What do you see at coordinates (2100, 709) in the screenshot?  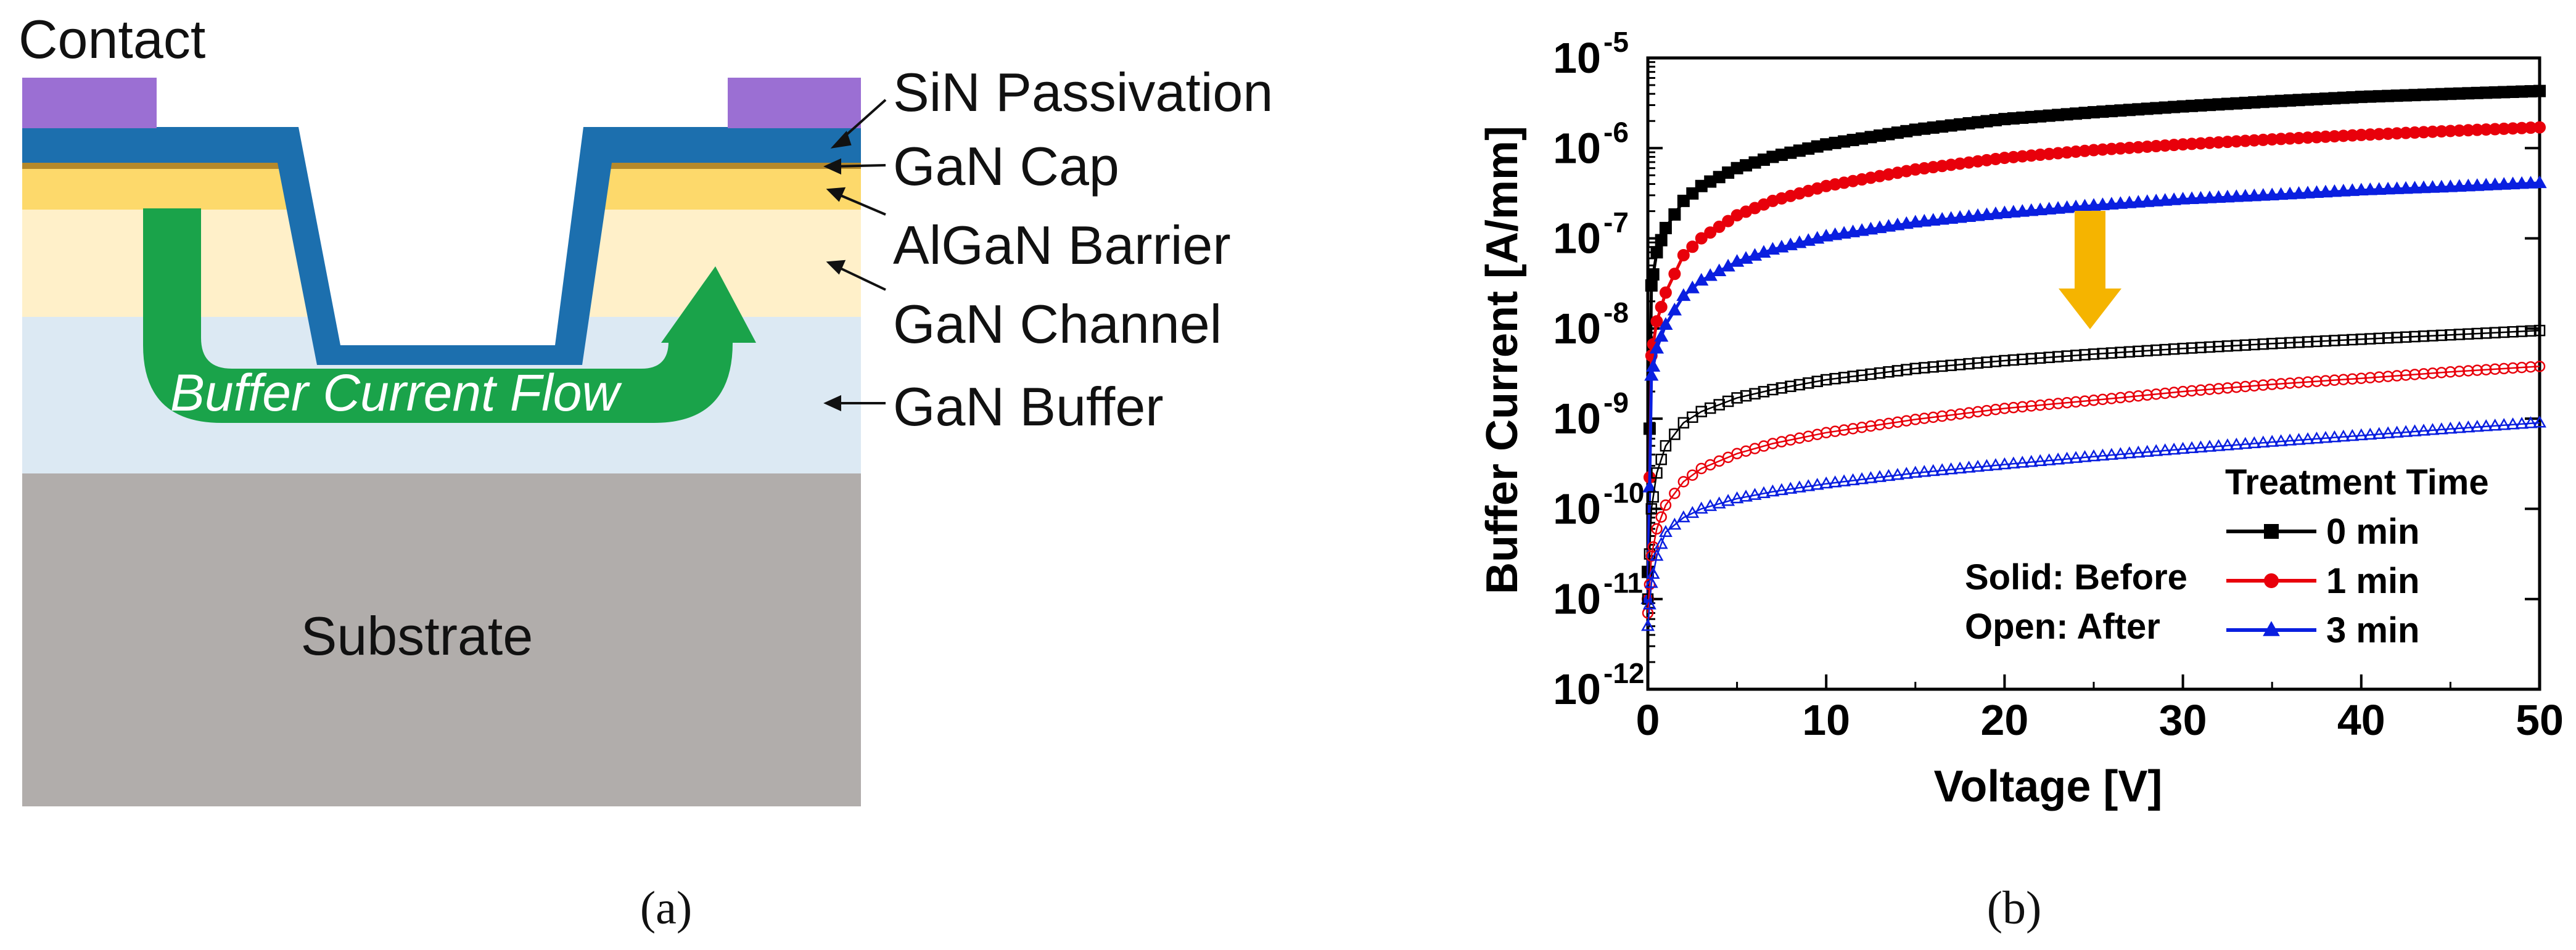 I see `x-tick-group: 0 10 20 30 40 50` at bounding box center [2100, 709].